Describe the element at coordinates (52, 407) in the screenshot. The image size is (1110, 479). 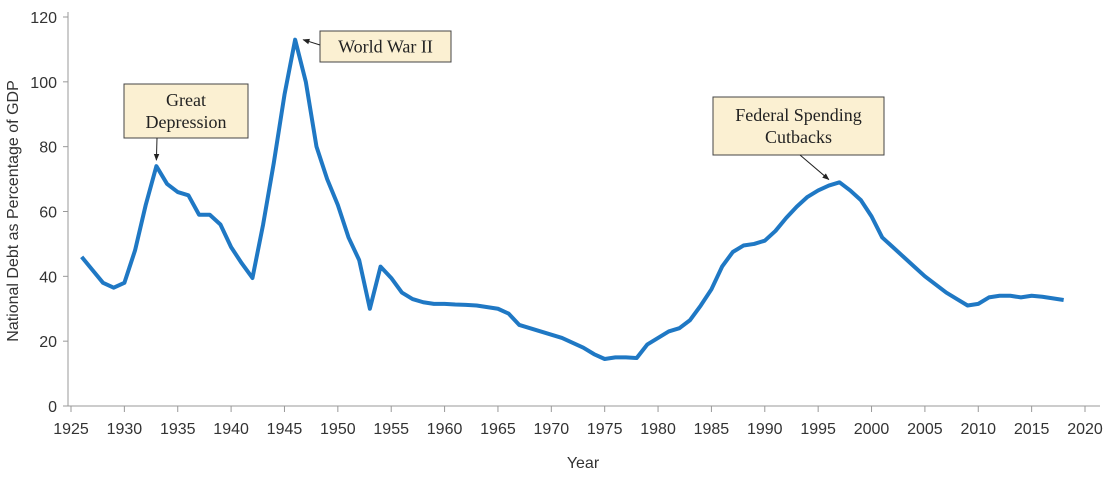
I see `y-tick-label: 0` at that location.